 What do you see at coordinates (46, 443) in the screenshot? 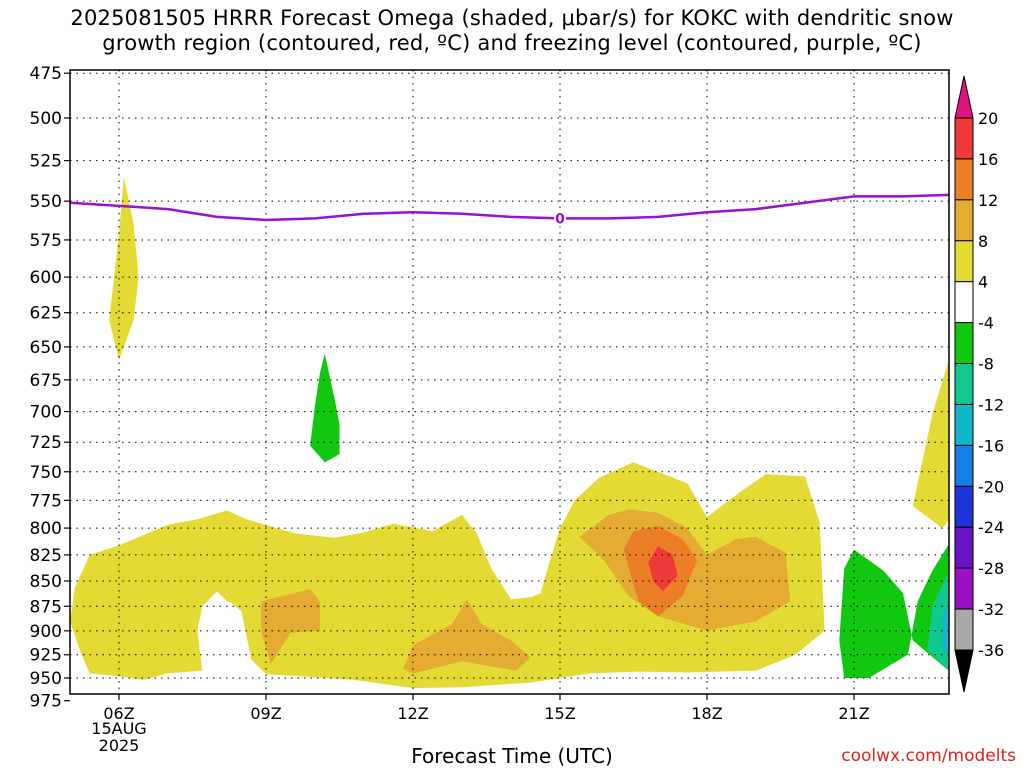
I see `y-tick-label-725: 725` at bounding box center [46, 443].